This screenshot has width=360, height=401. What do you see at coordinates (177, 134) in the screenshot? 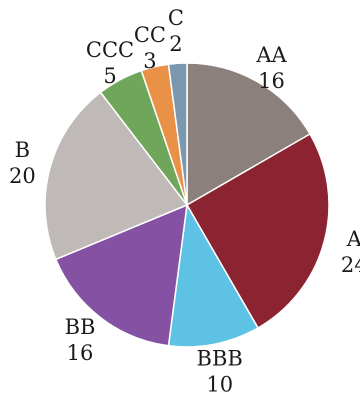
I see `pie-slice-c` at bounding box center [177, 134].